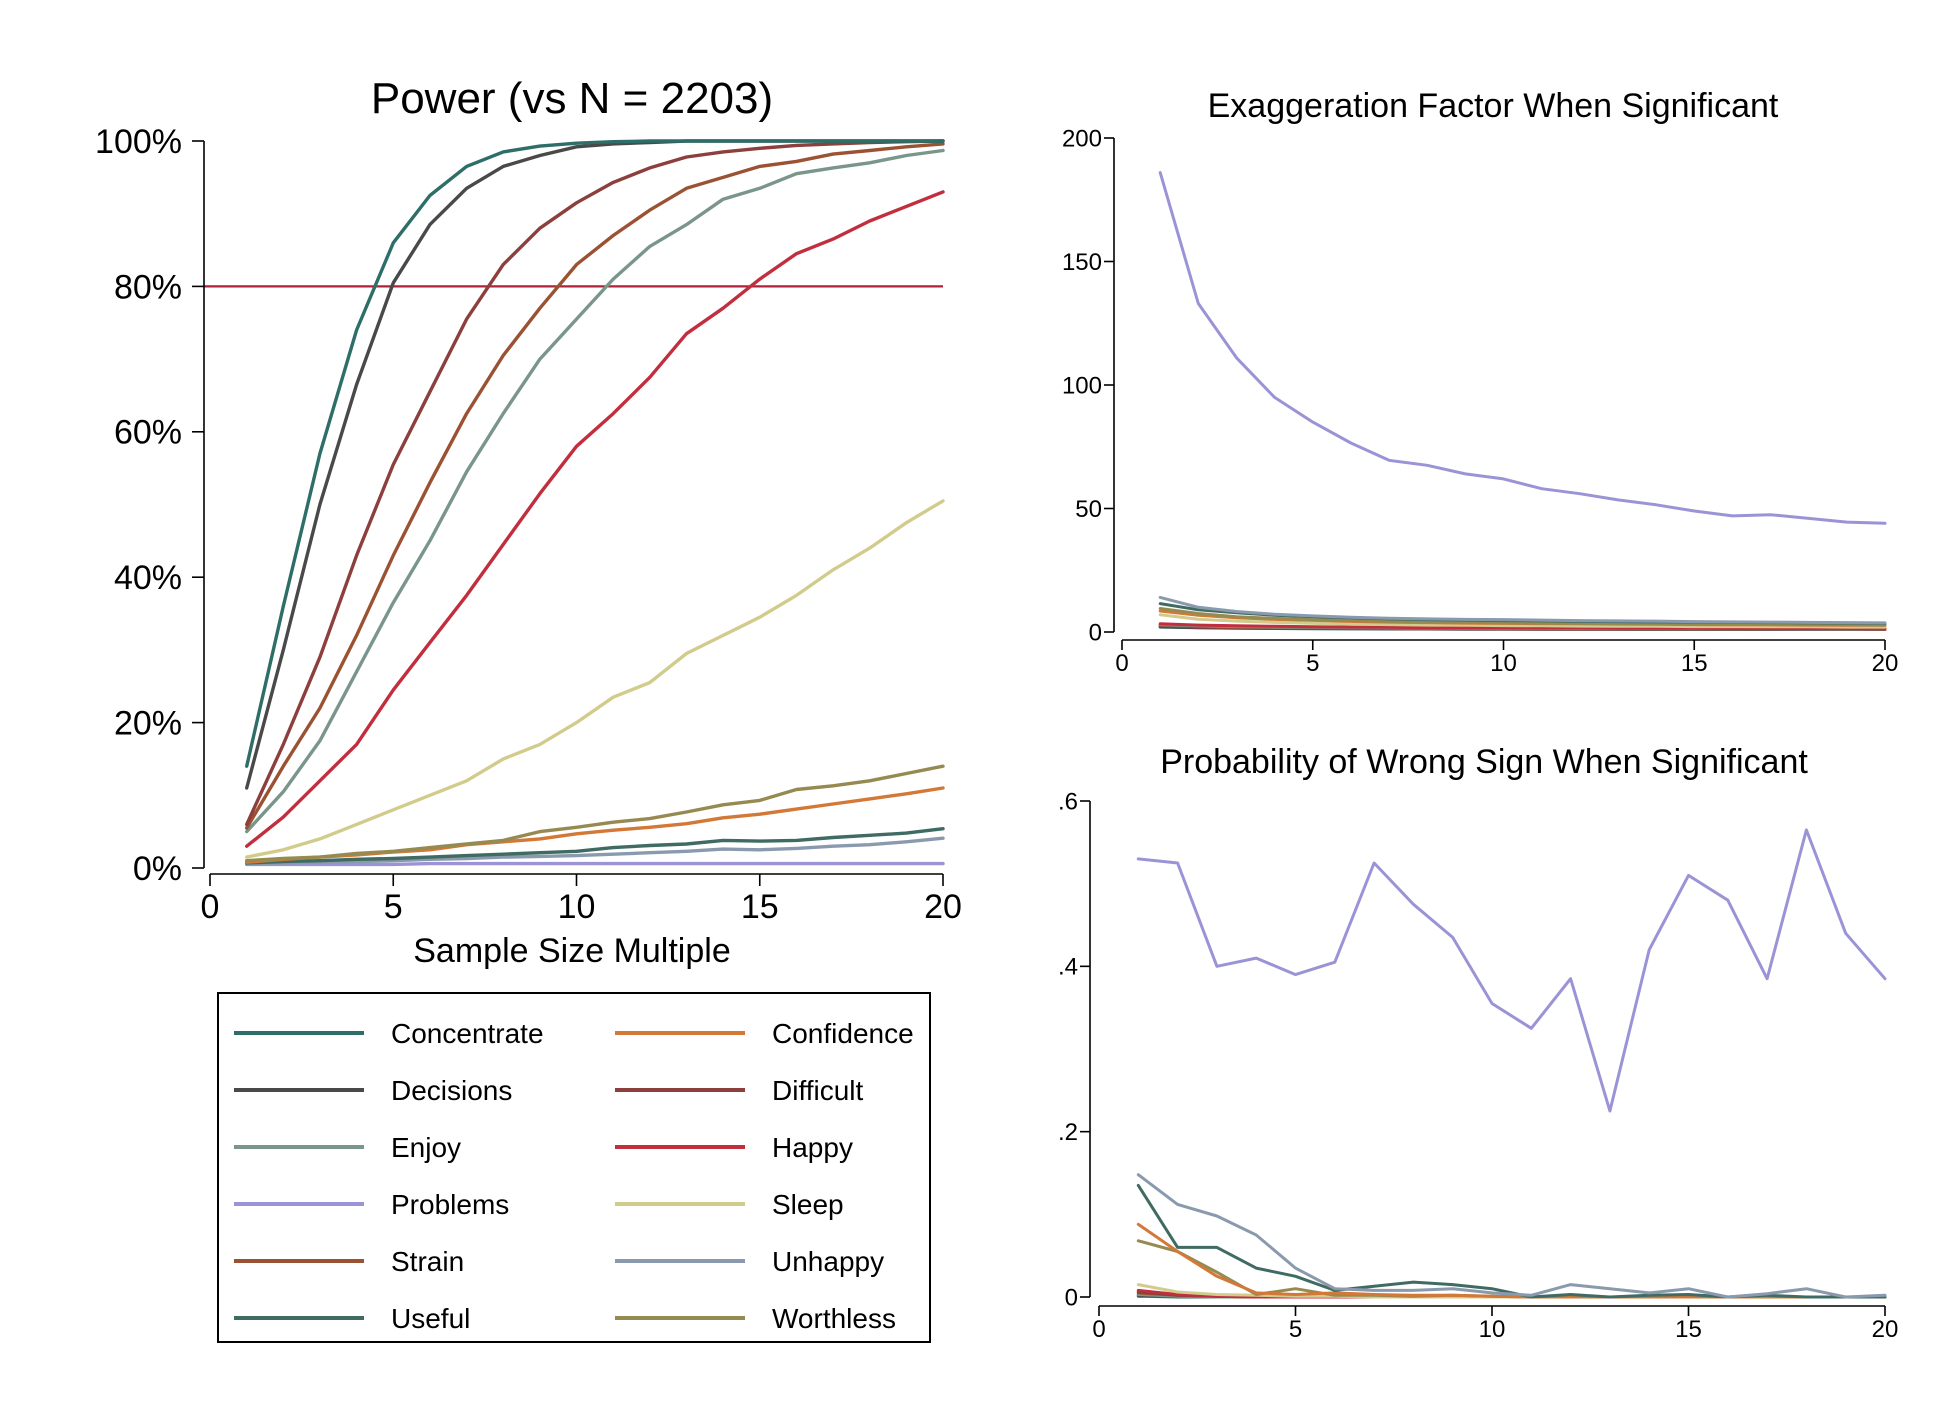 Image resolution: width=1946 pixels, height=1416 pixels. What do you see at coordinates (1522, 626) in the screenshot?
I see `exaggeration-series-happy` at bounding box center [1522, 626].